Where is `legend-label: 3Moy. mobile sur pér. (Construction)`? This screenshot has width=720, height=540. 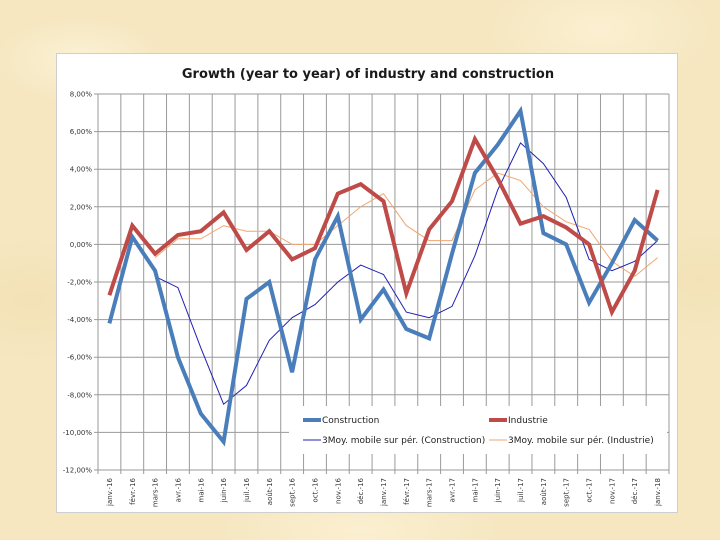 legend-label: 3Moy. mobile sur pér. (Construction) is located at coordinates (403, 440).